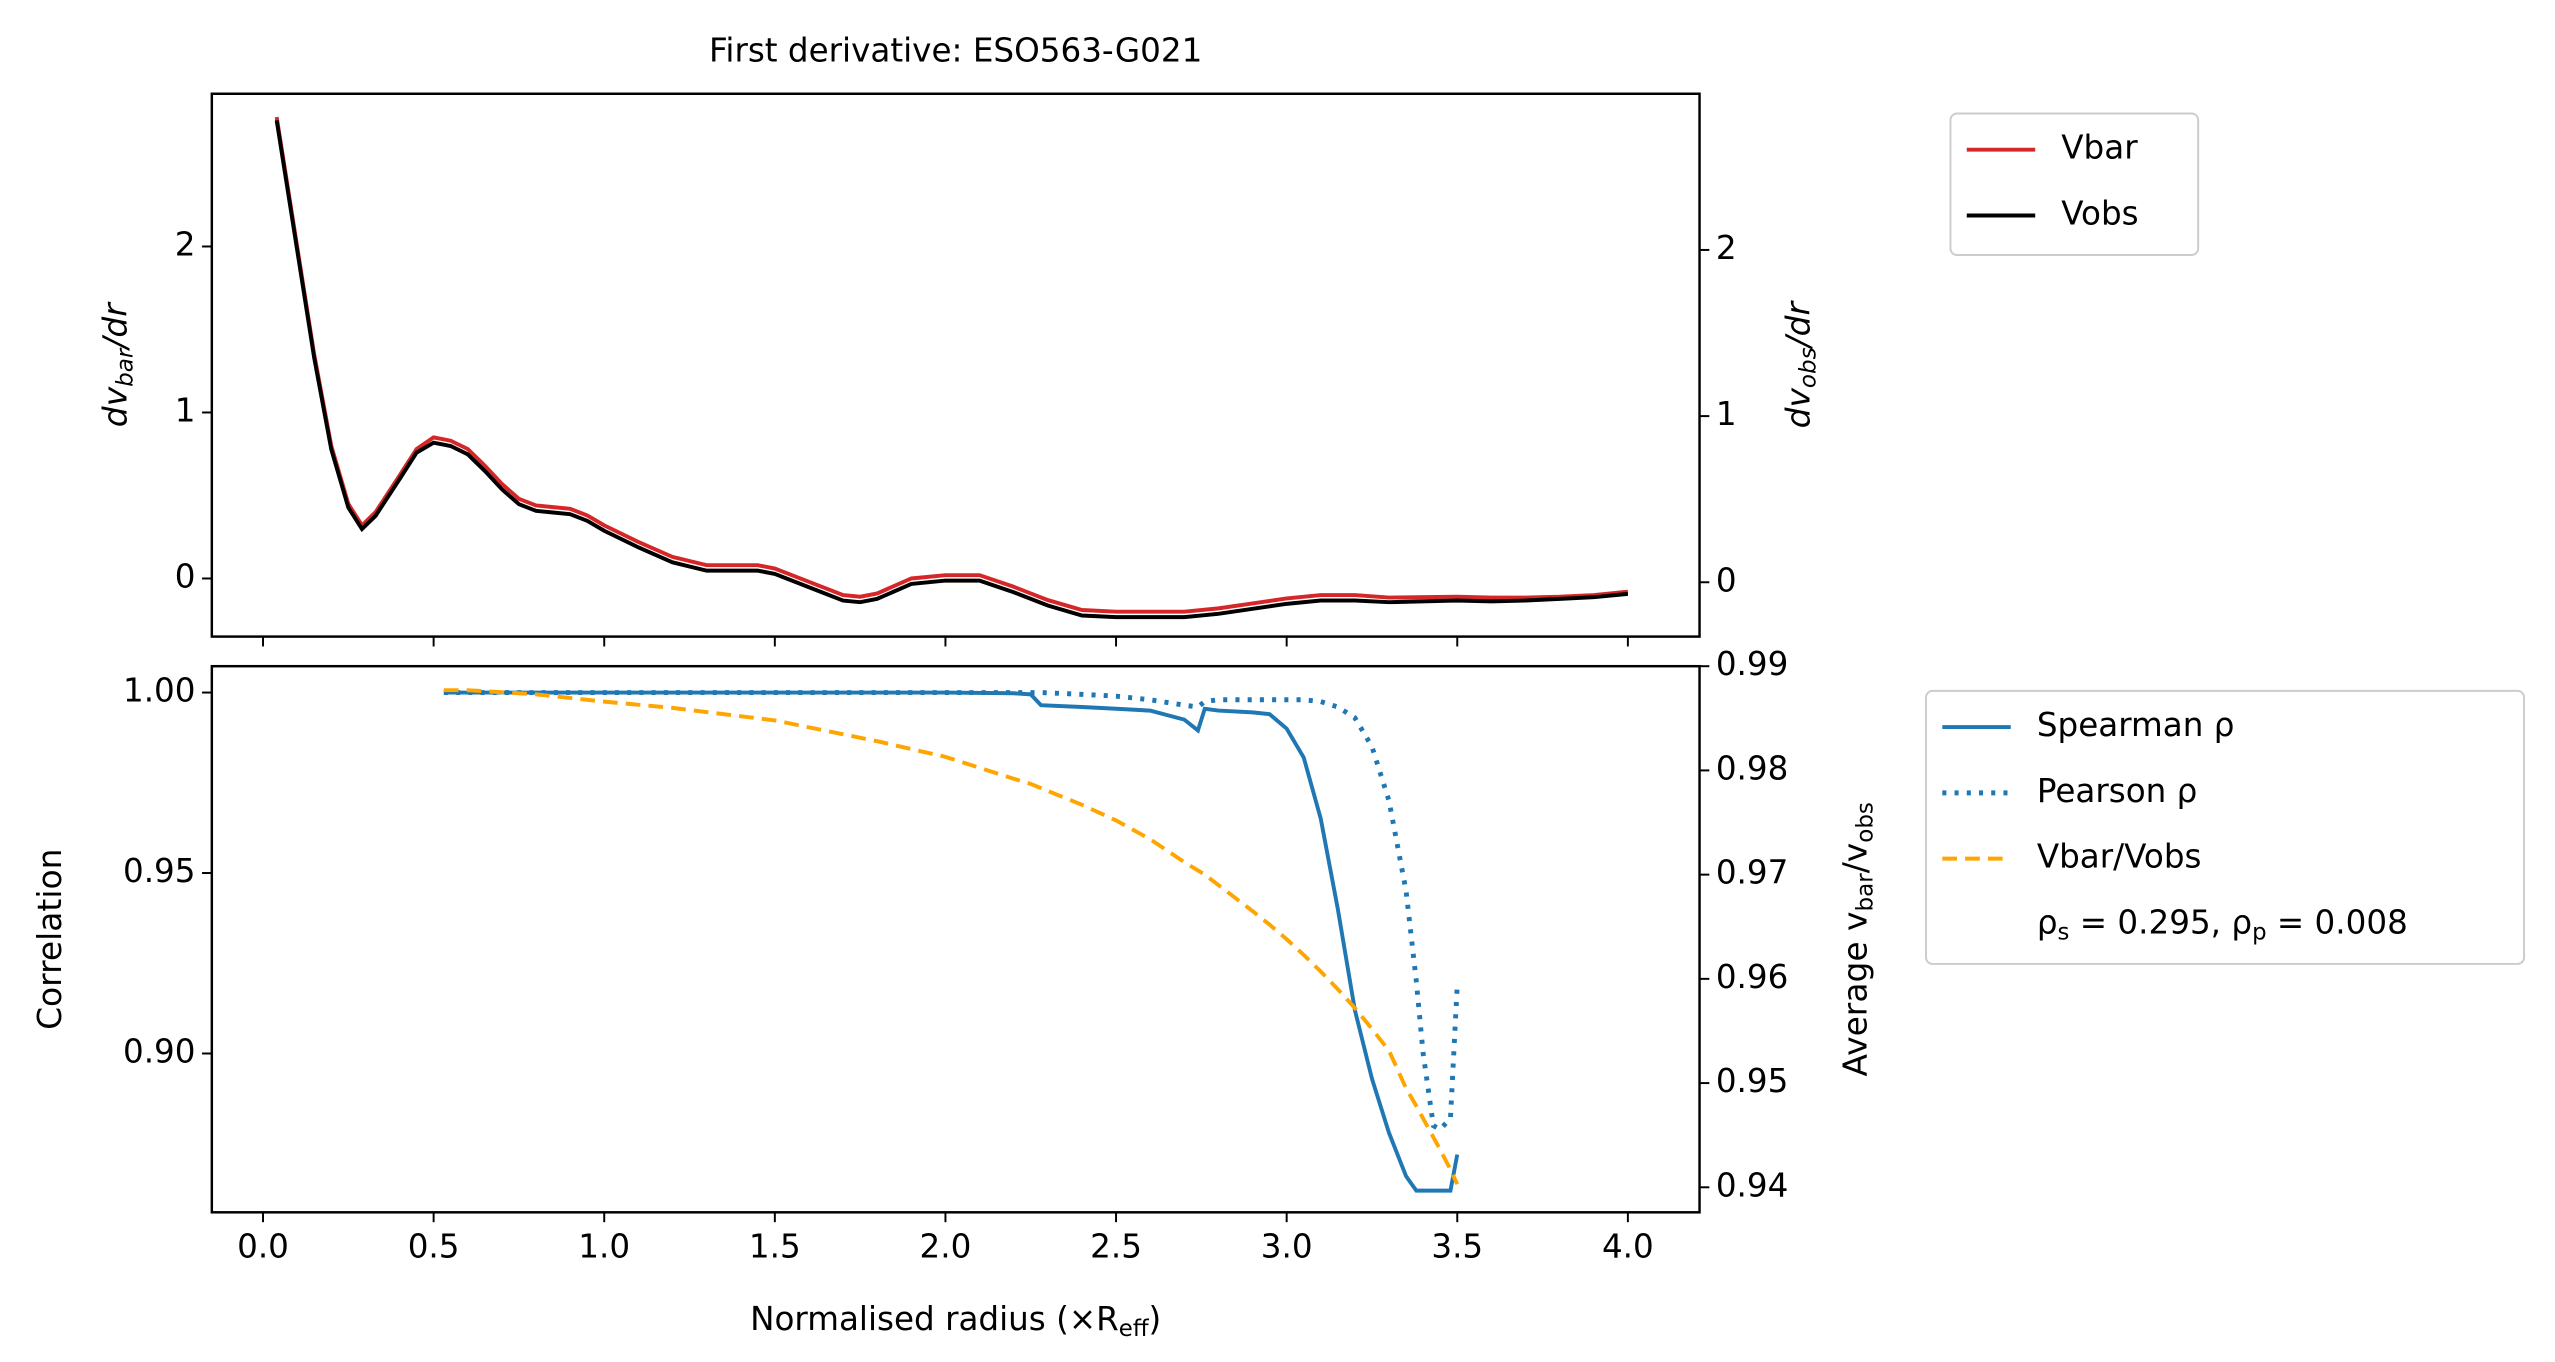 Image resolution: width=2555 pixels, height=1362 pixels. What do you see at coordinates (159, 1051) in the screenshot?
I see `y-tick-label: 0.90` at bounding box center [159, 1051].